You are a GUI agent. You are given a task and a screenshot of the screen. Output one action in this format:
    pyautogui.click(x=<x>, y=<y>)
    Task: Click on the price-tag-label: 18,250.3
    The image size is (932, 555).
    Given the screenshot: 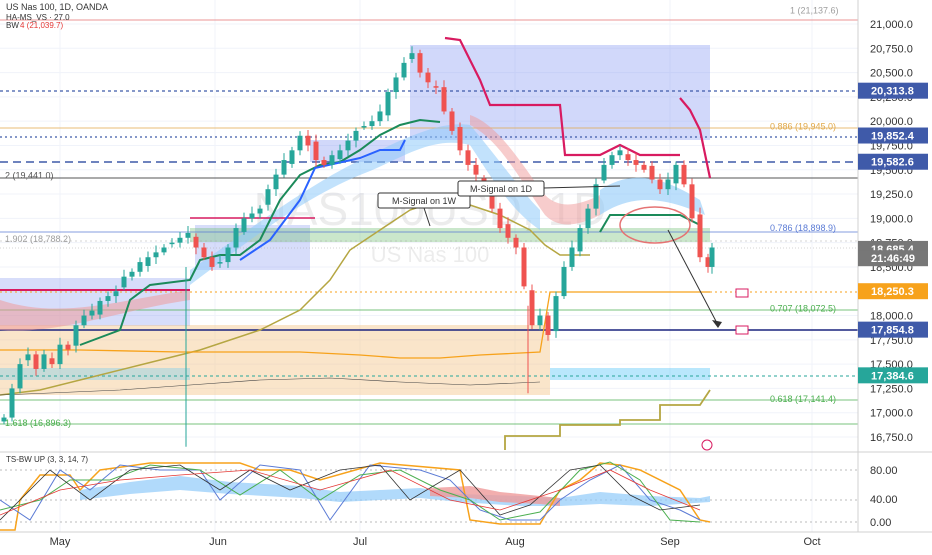 What is the action you would take?
    pyautogui.click(x=892, y=292)
    